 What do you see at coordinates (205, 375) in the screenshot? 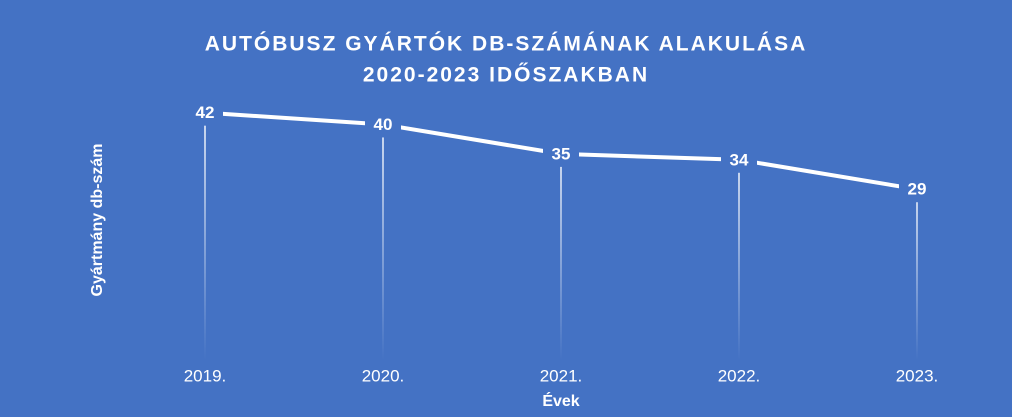
I see `x-tick-label: 2019.` at bounding box center [205, 375].